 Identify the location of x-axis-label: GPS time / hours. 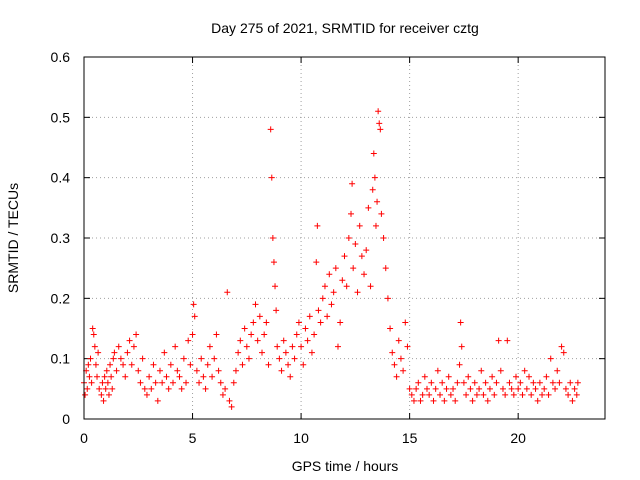
(345, 466).